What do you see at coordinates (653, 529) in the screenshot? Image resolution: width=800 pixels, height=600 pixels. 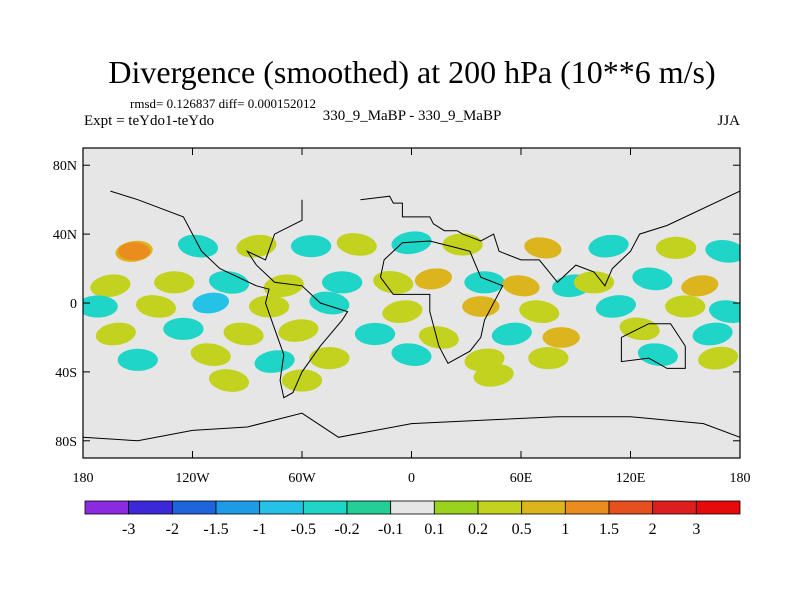 I see `colorbar-label: 2` at bounding box center [653, 529].